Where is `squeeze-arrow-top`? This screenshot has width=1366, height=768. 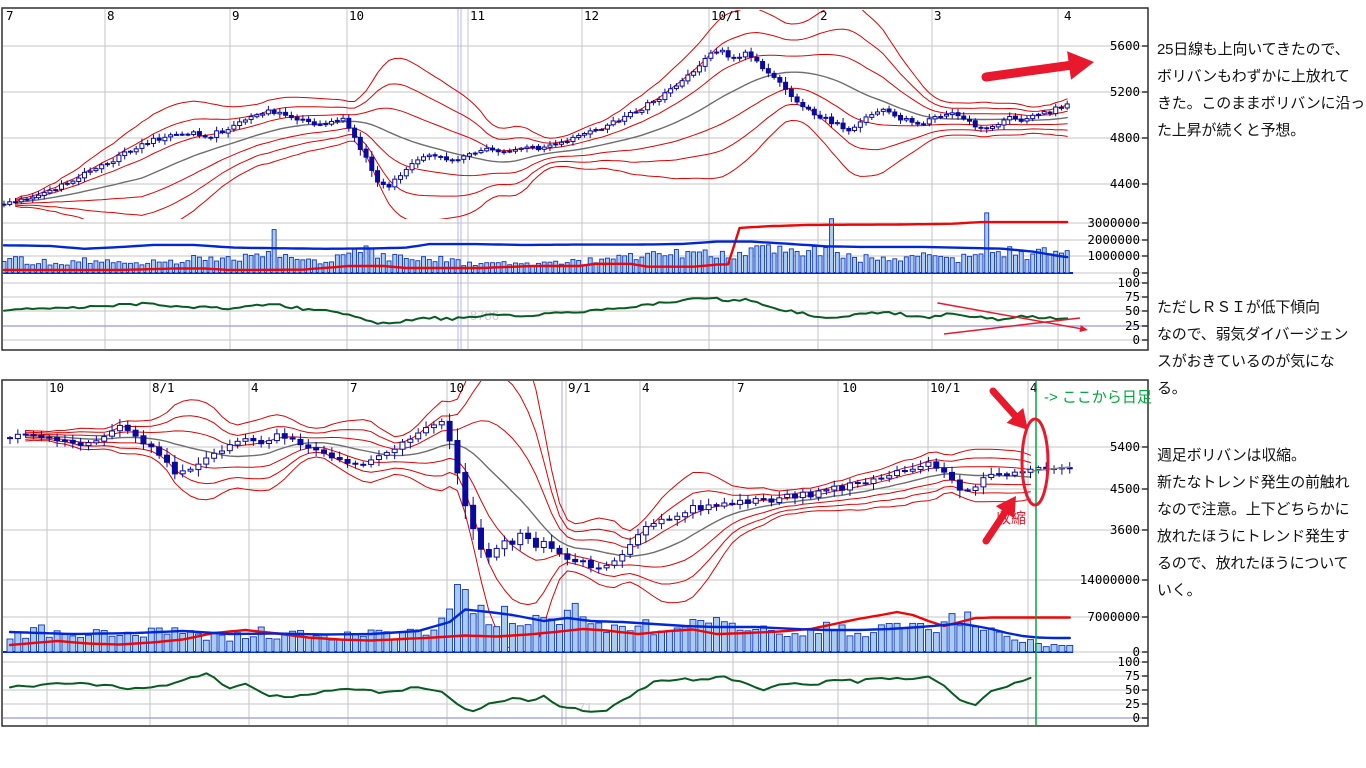 squeeze-arrow-top is located at coordinates (1008, 408).